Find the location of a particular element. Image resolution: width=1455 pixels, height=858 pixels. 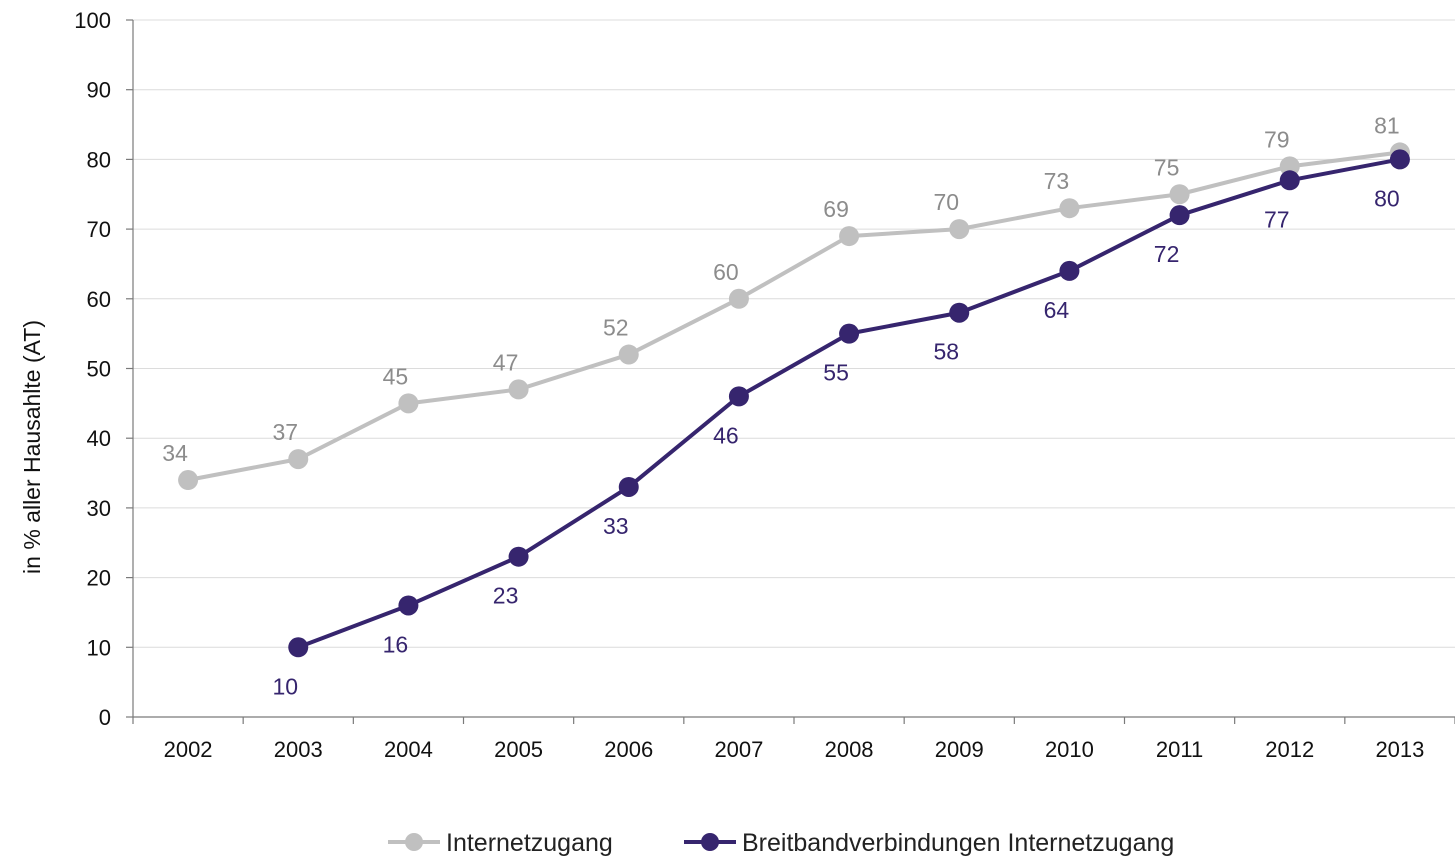

data-label: 34 is located at coordinates (175, 453).